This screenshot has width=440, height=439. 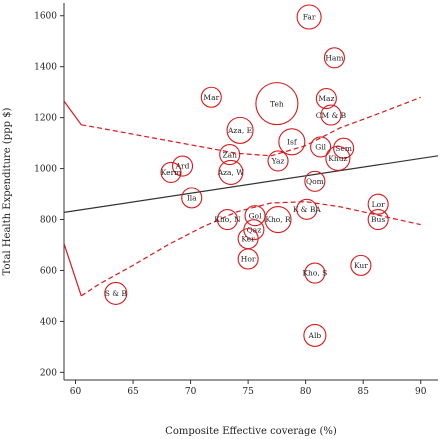 I want to click on bubble-label: Hor, so click(x=248, y=259).